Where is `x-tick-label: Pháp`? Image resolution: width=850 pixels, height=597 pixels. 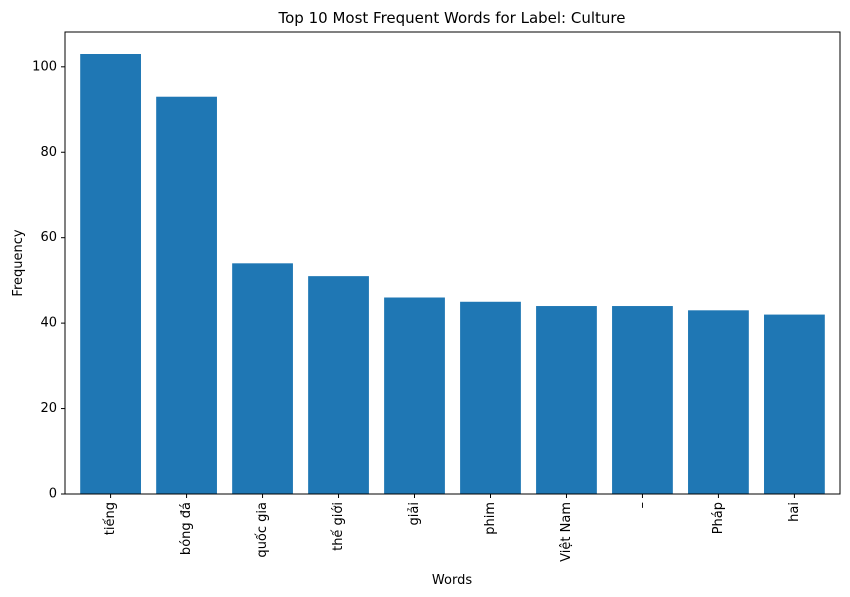
x-tick-label: Pháp is located at coordinates (718, 518).